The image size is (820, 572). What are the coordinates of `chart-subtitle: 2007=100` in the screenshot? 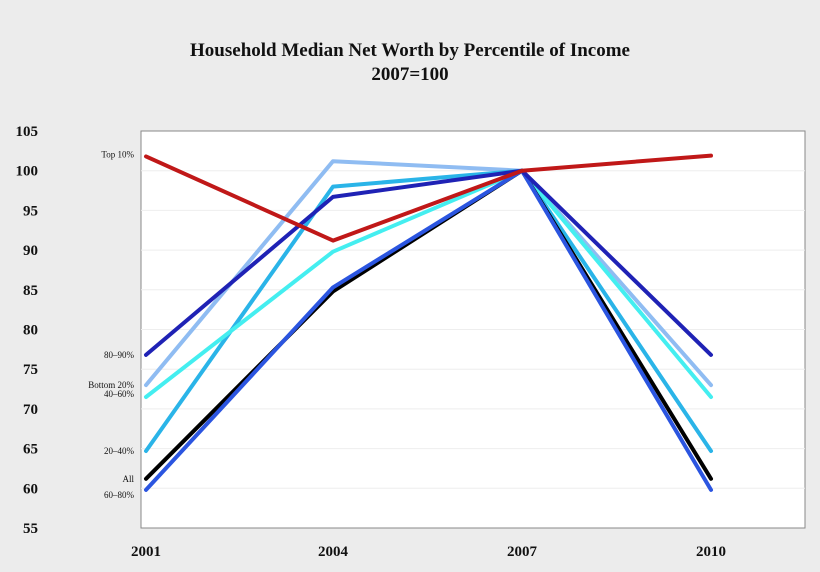 It's located at (410, 74).